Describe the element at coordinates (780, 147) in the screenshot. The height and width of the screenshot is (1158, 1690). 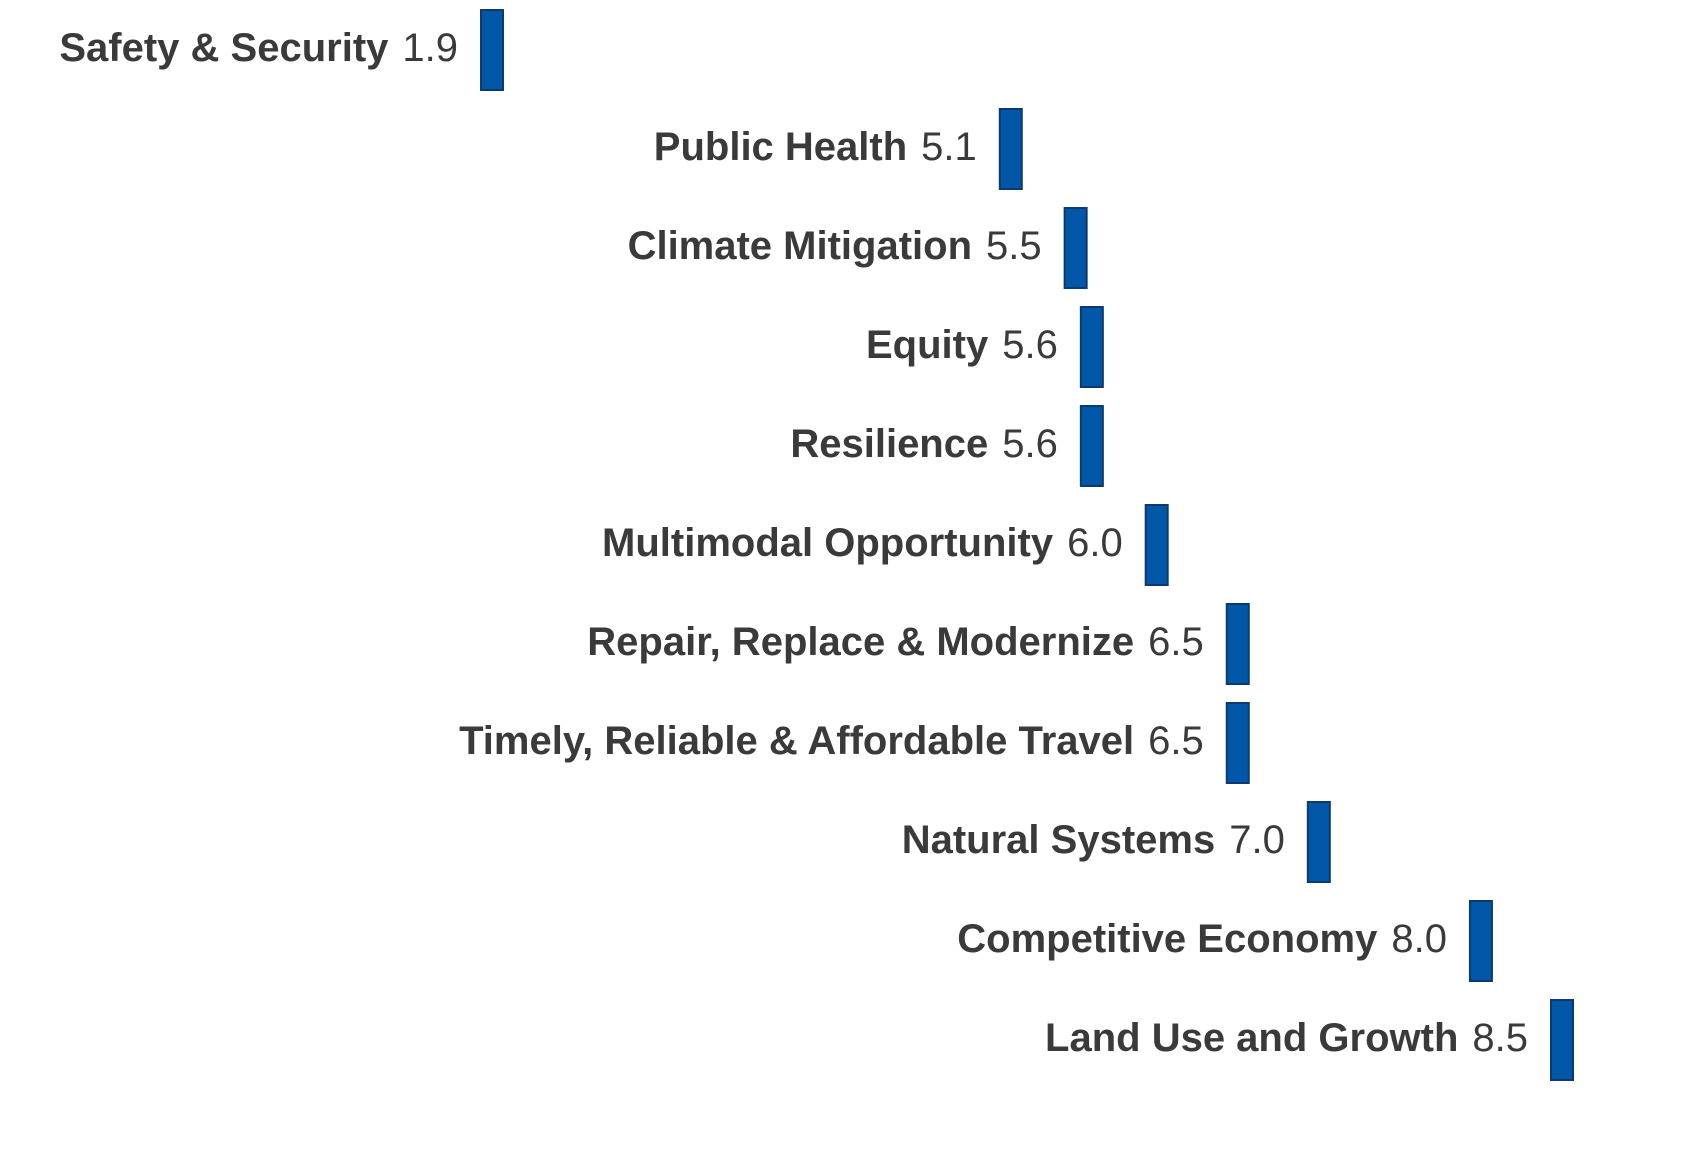
I see `category-label: Public Health` at that location.